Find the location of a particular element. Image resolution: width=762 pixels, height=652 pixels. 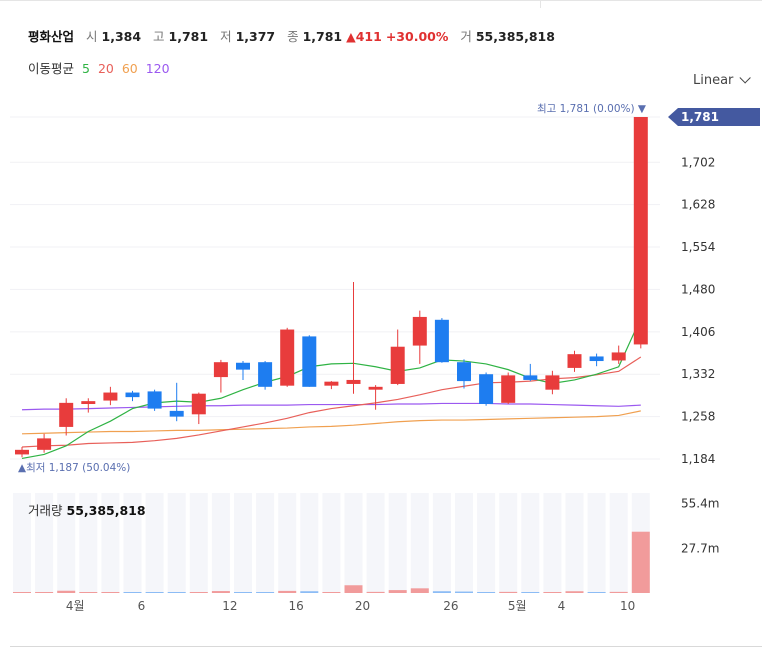

low-annotation: ▲최저 1,187 (50.04%) is located at coordinates (74, 468).